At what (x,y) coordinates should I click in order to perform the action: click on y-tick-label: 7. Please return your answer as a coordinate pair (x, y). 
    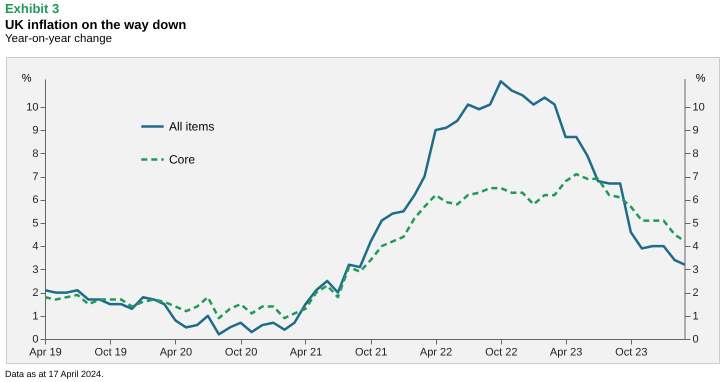
    Looking at the image, I should click on (35, 177).